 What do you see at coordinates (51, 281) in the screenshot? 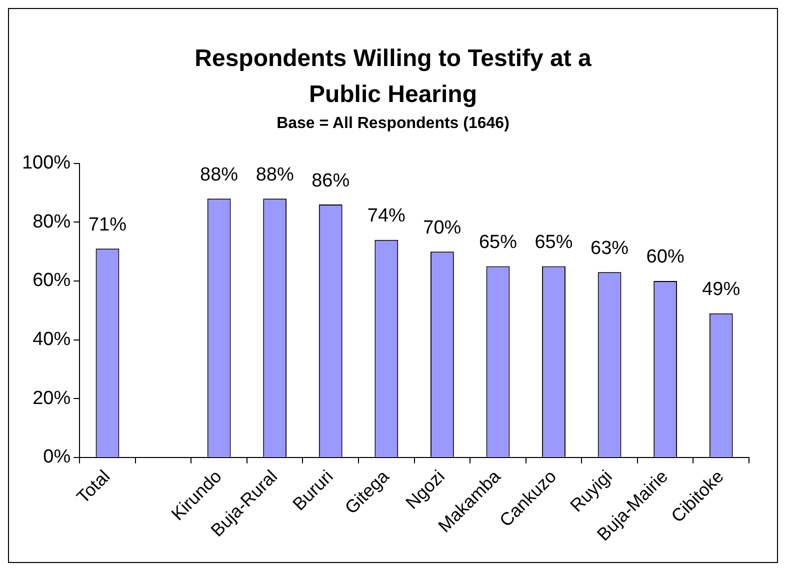
I see `y-tick-label: 60%` at bounding box center [51, 281].